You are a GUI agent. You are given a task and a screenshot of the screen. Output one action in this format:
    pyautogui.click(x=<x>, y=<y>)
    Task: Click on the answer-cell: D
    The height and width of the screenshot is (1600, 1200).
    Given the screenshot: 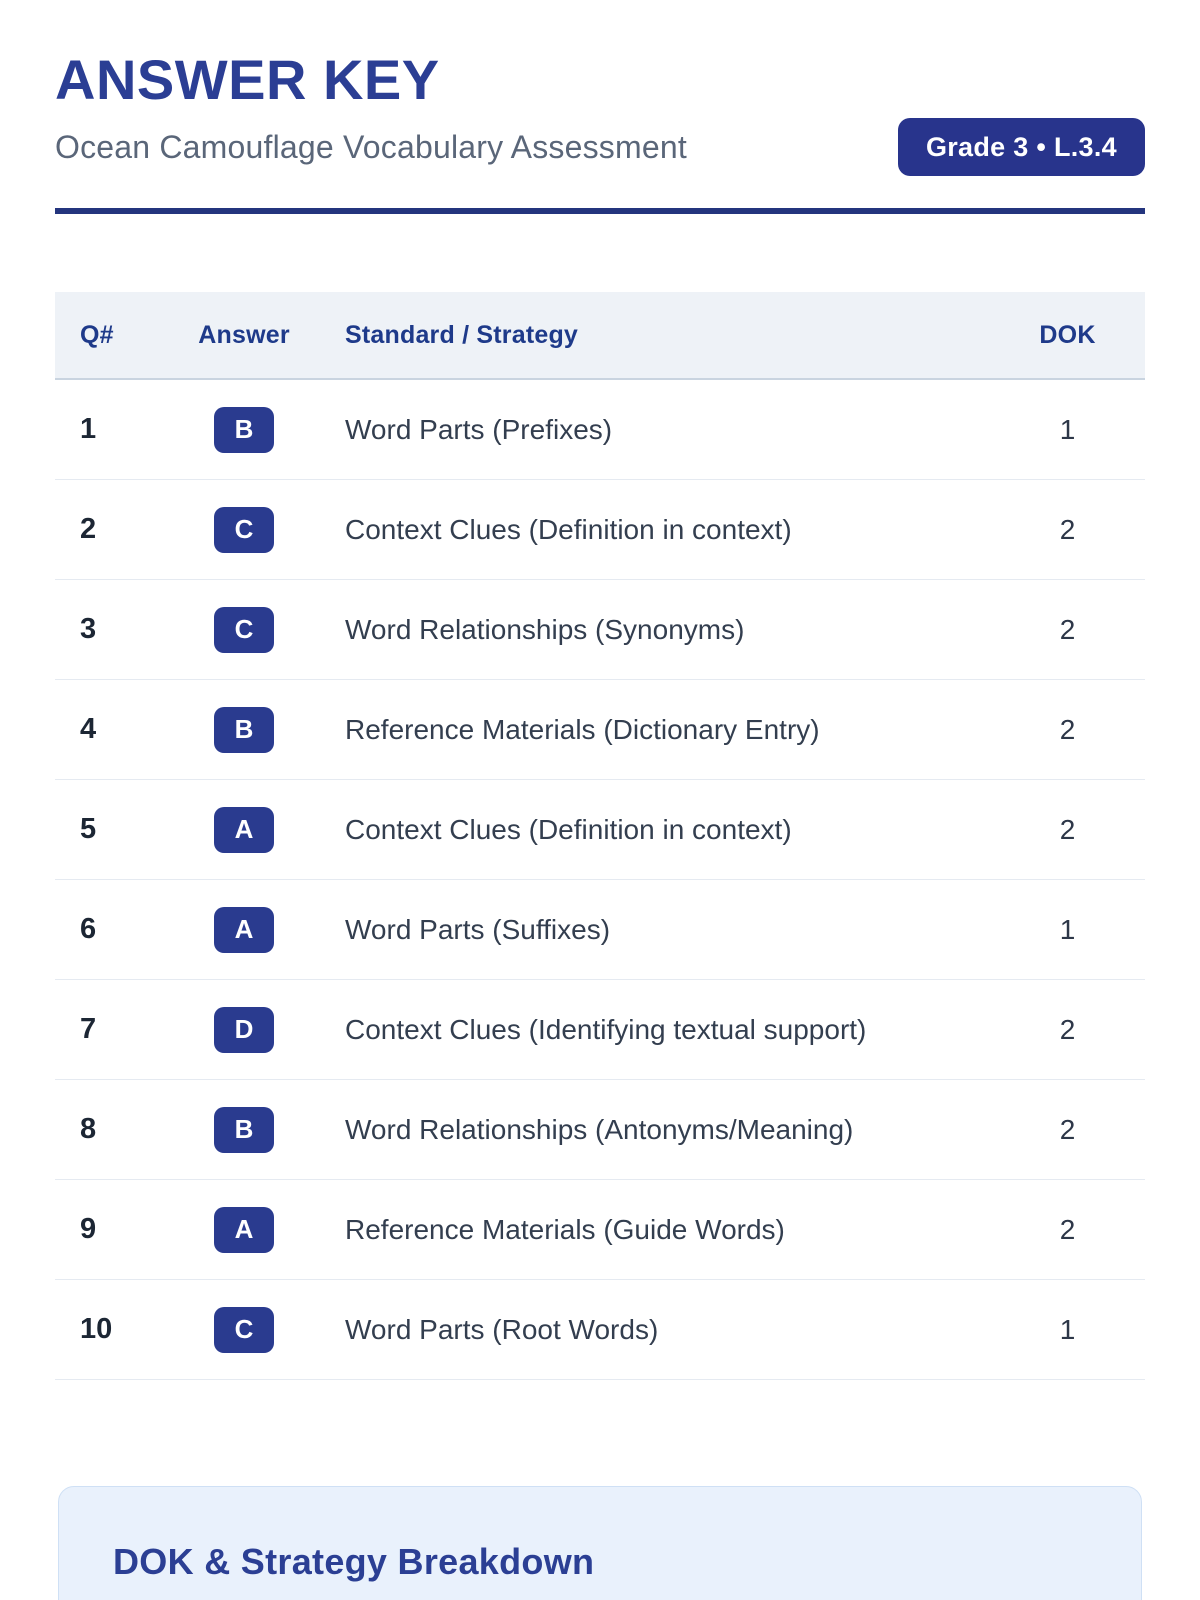 What is the action you would take?
    pyautogui.click(x=244, y=1029)
    